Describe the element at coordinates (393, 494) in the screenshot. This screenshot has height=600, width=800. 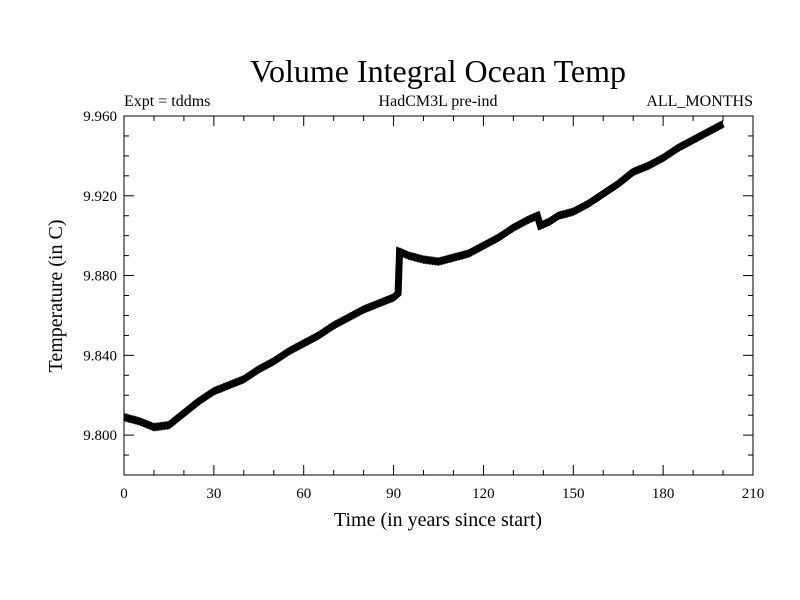
I see `x-tick-label: 90` at that location.